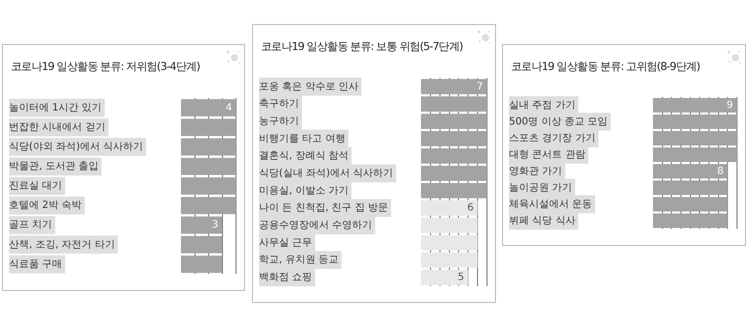 Image resolution: width=750 pixels, height=330 pixels. What do you see at coordinates (302, 138) in the screenshot?
I see `y-tick-label: 비행기를 타고 여행` at bounding box center [302, 138].